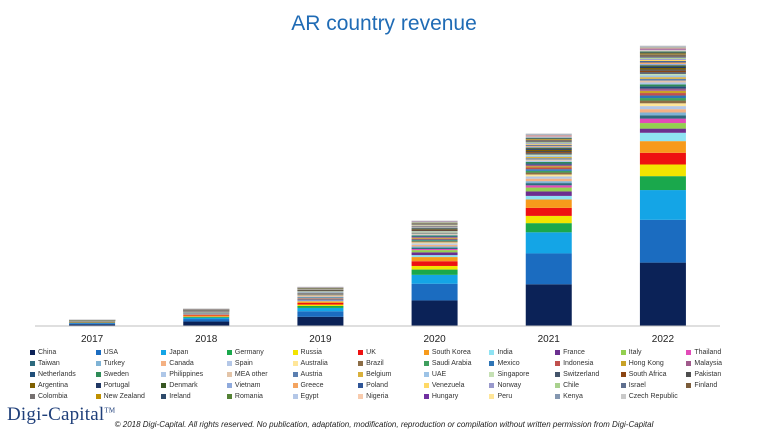 This screenshot has width=768, height=432. Describe the element at coordinates (662, 130) in the screenshot. I see `bar-segment-france-2022` at that location.